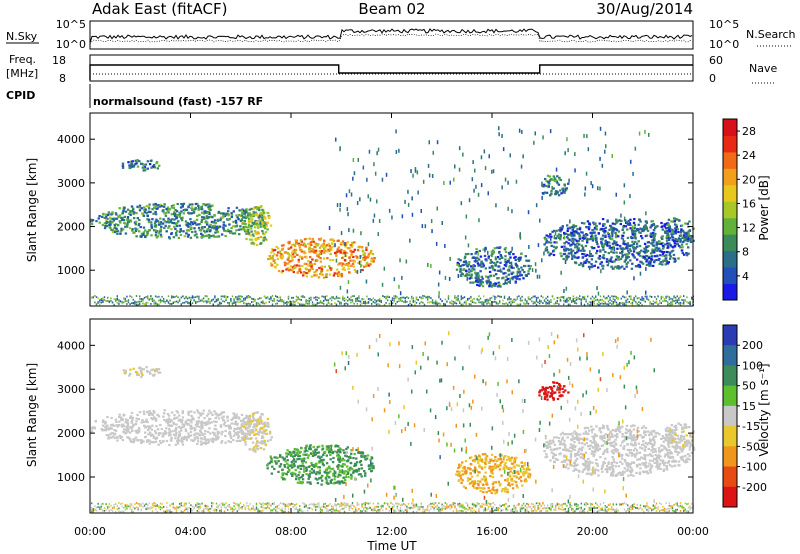 Image resolution: width=800 pixels, height=554 pixels. I want to click on sparse-echoes, so click(491, 211).